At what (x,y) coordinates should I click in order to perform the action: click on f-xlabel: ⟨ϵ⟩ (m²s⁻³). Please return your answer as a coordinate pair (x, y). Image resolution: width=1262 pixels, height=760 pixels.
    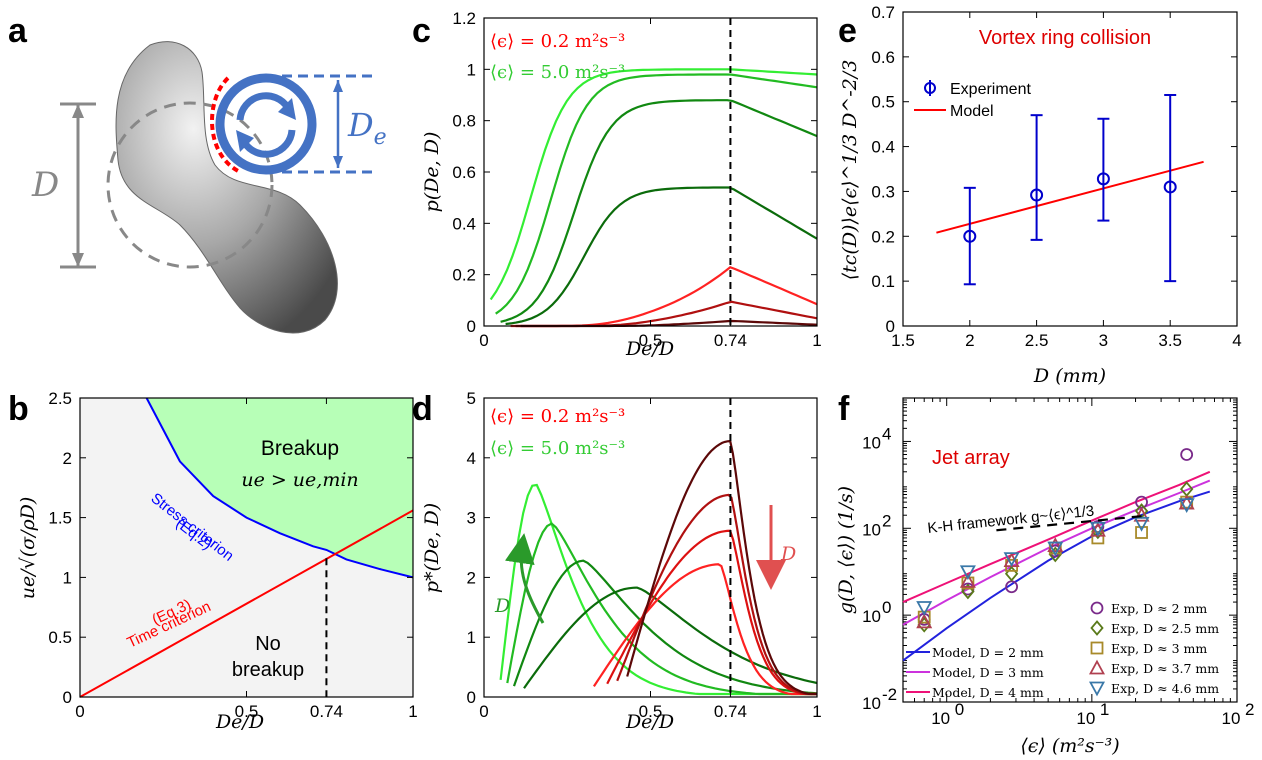
    Looking at the image, I should click on (1069, 746).